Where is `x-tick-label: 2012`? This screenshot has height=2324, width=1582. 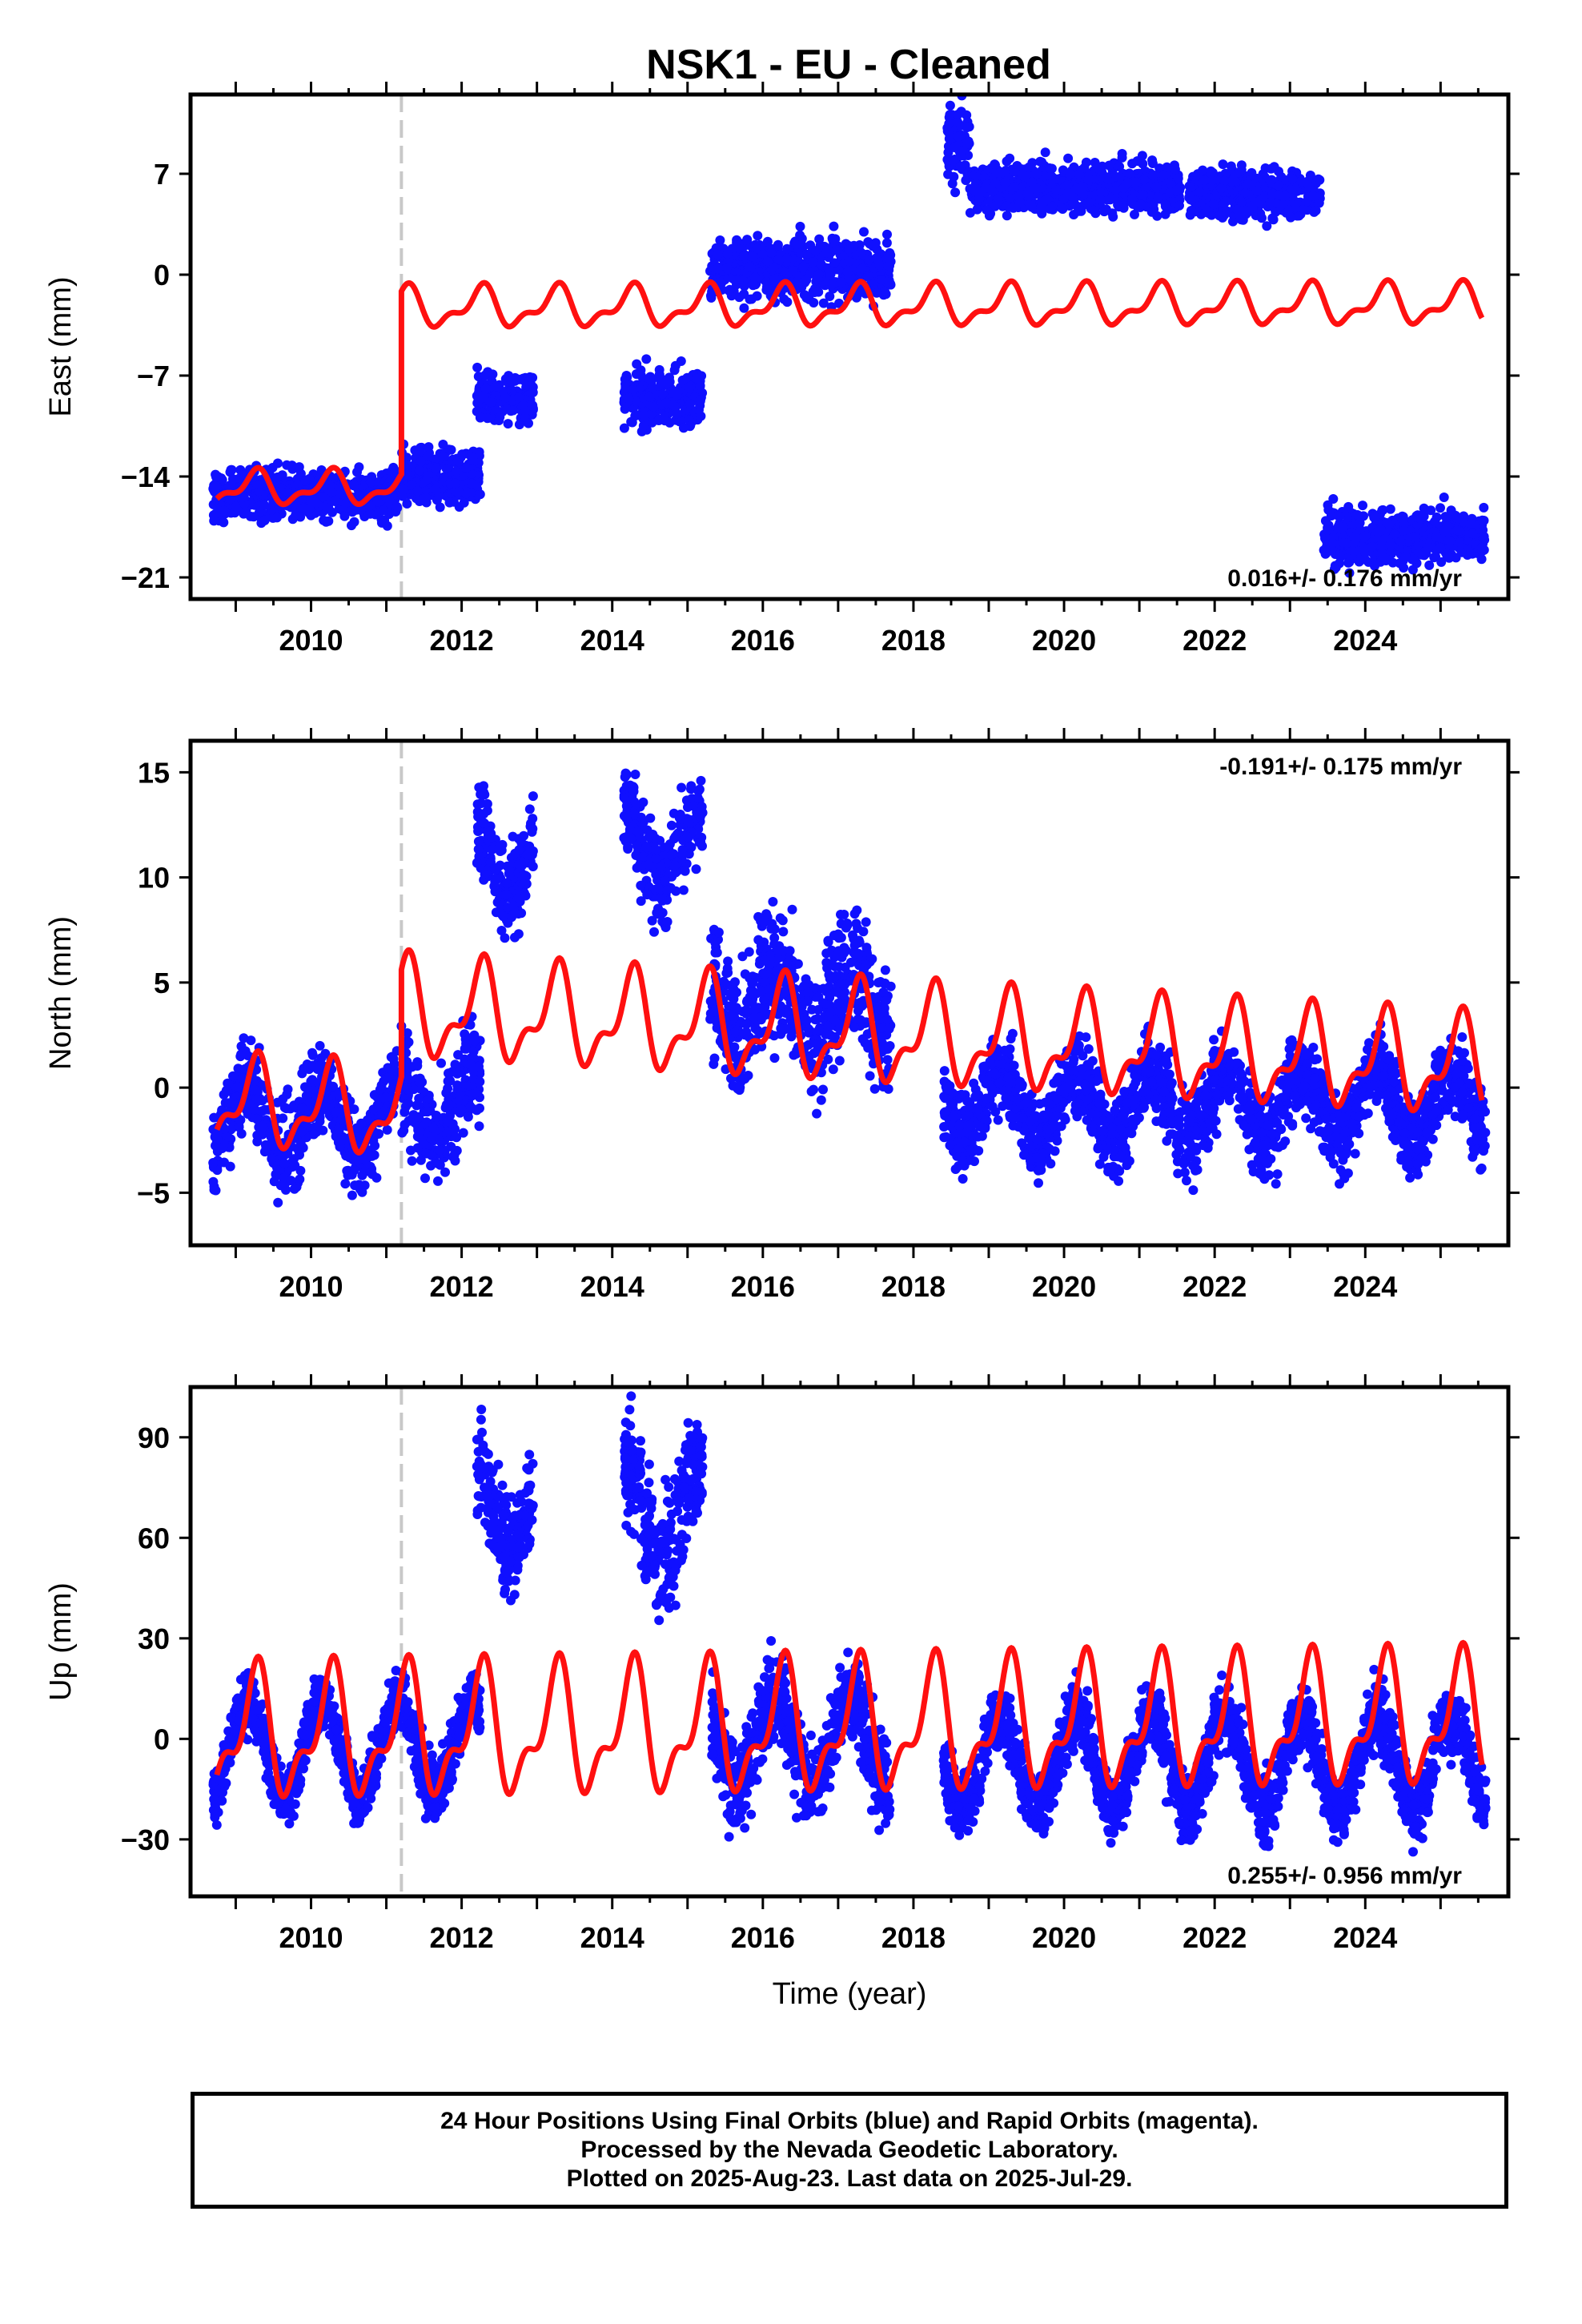
x-tick-label: 2012 is located at coordinates (462, 640).